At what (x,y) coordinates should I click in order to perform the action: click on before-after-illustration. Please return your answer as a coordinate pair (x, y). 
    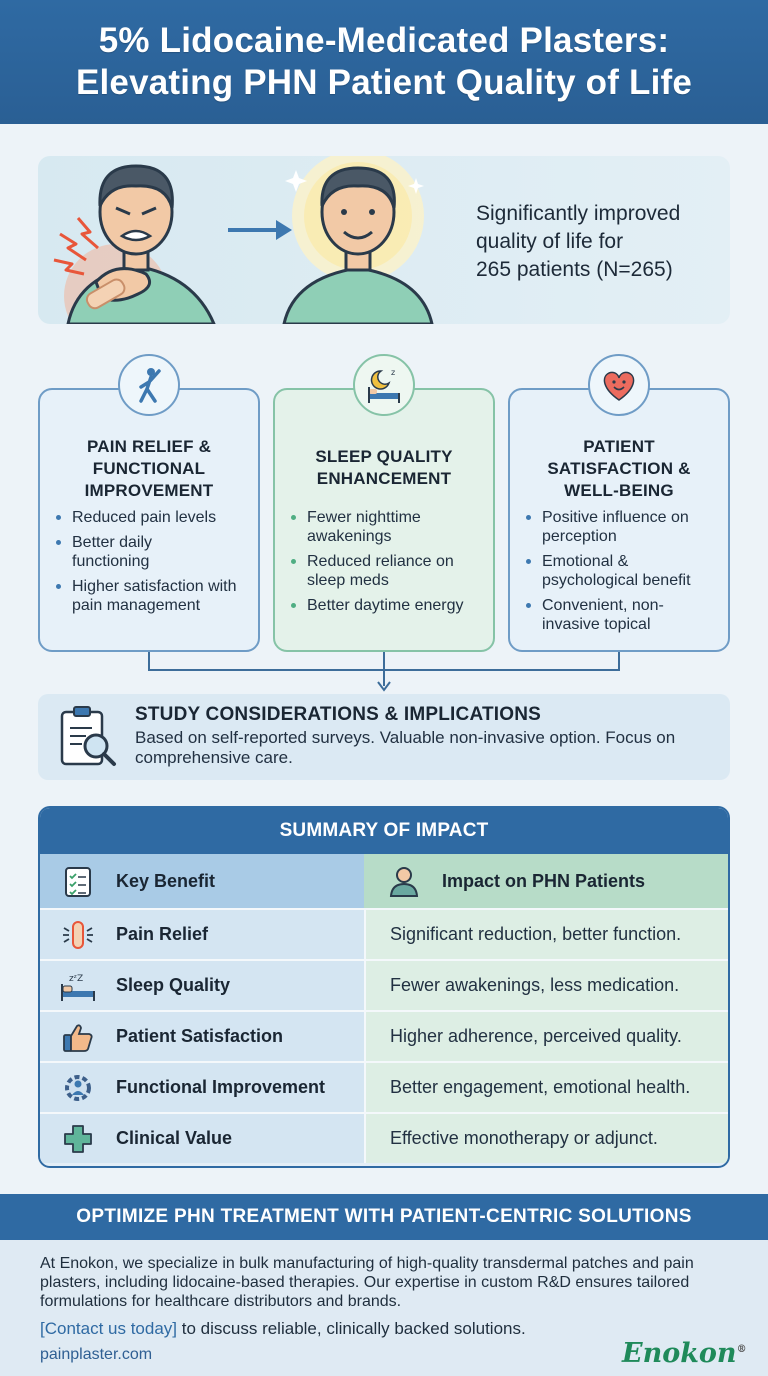
    Looking at the image, I should click on (243, 240).